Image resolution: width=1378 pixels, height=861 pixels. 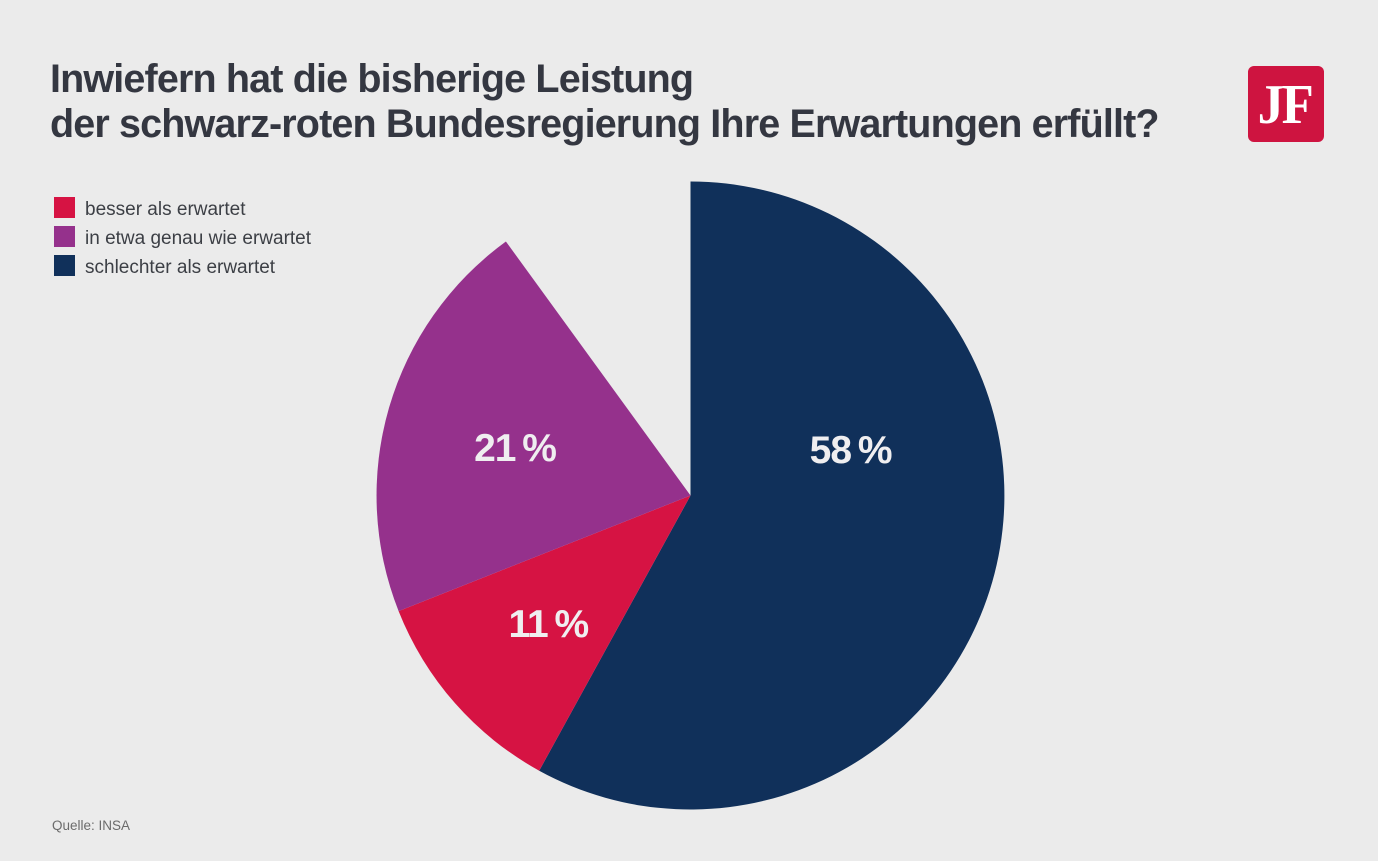 I want to click on svg-text: 11 %, so click(x=548, y=624).